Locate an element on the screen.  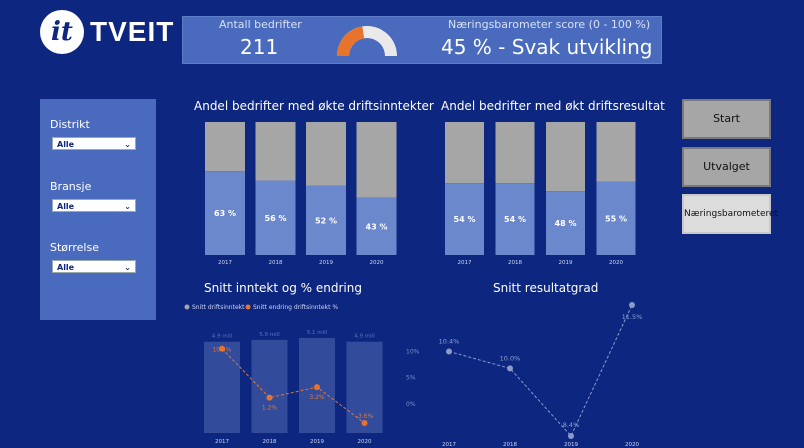
filter-label-storrelse: Størrelse is located at coordinates (74, 247).